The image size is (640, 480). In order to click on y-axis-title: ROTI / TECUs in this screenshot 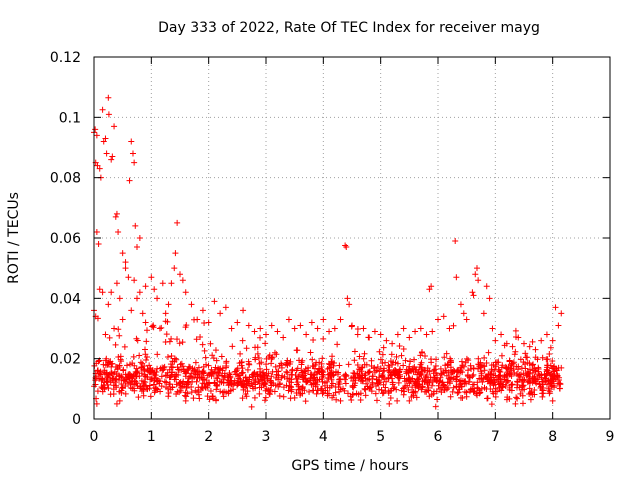, I will do `click(14, 238)`.